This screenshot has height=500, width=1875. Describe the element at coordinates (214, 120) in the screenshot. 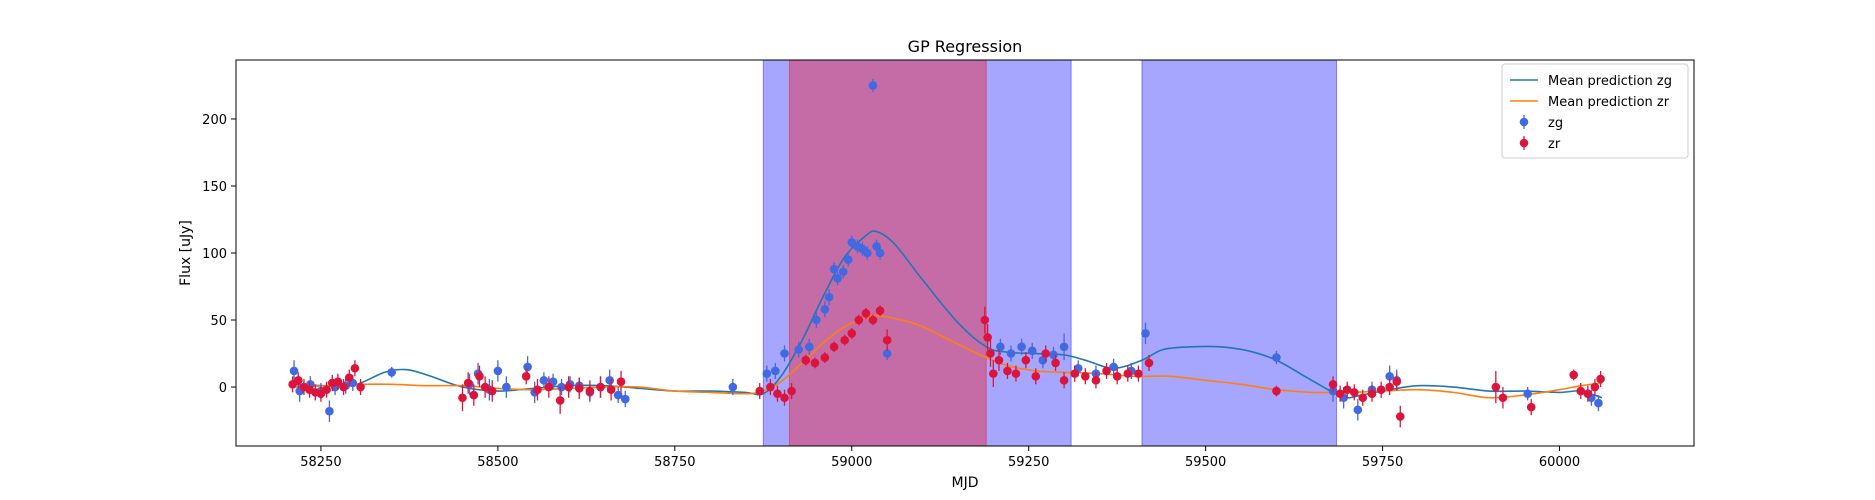

I see `y-tick-label: 200` at that location.